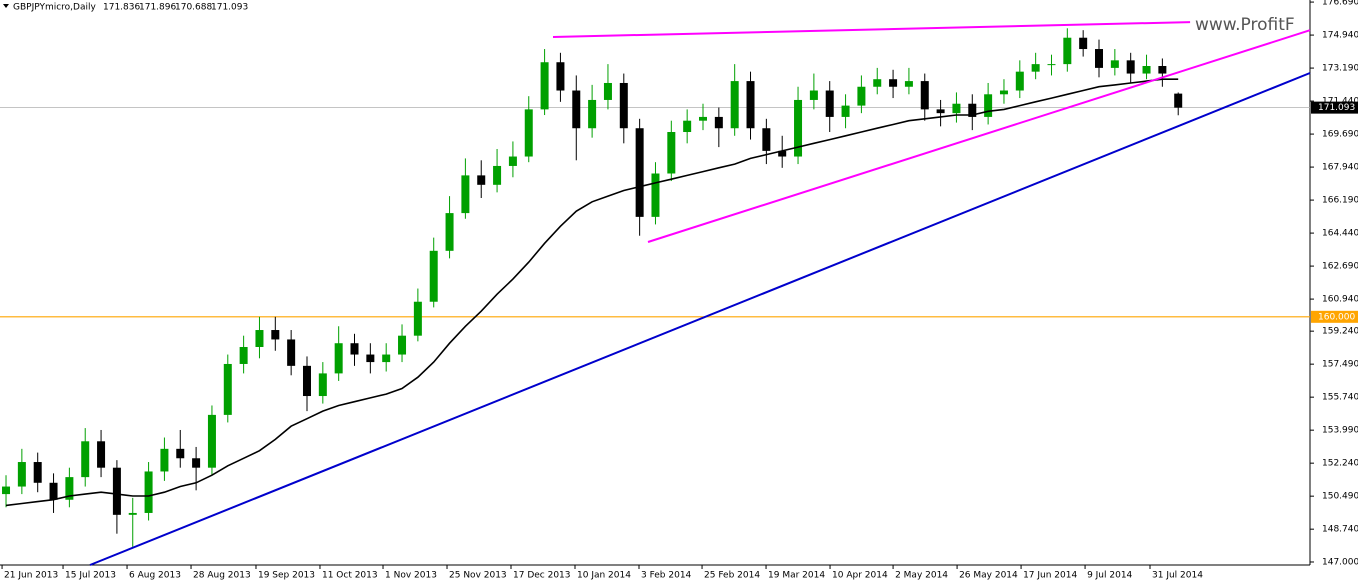 The width and height of the screenshot is (1358, 582). What do you see at coordinates (155, 576) in the screenshot?
I see `x-tick-label: 6 Aug 2013` at bounding box center [155, 576].